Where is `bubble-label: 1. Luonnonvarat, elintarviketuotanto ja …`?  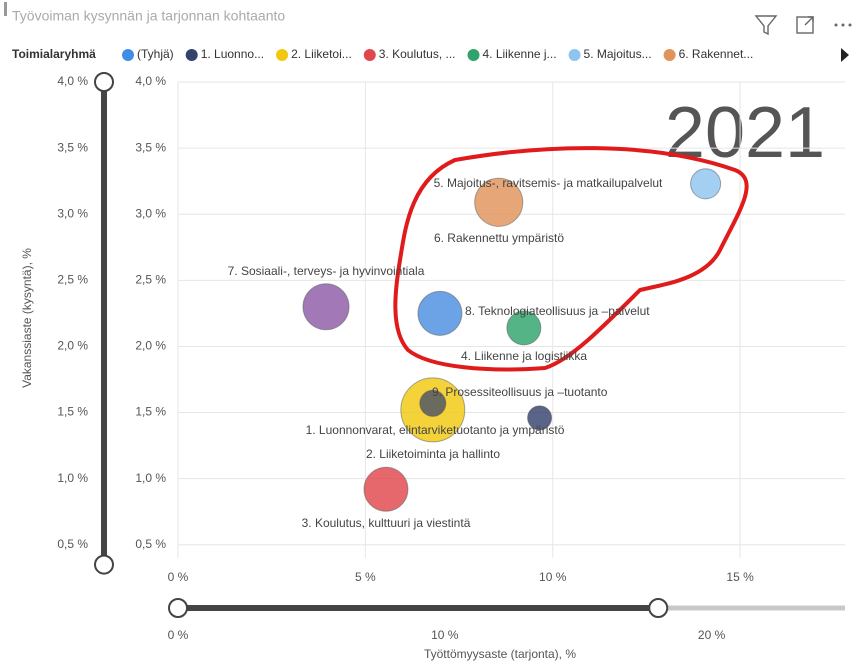
bubble-label: 1. Luonnonvarat, elintarviketuotanto ja … is located at coordinates (435, 430).